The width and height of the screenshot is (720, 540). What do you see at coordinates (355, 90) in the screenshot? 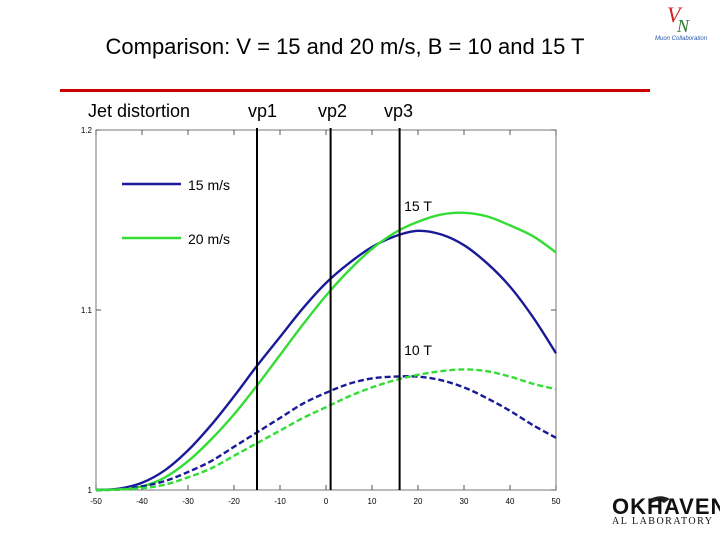
I see `title-divider` at bounding box center [355, 90].